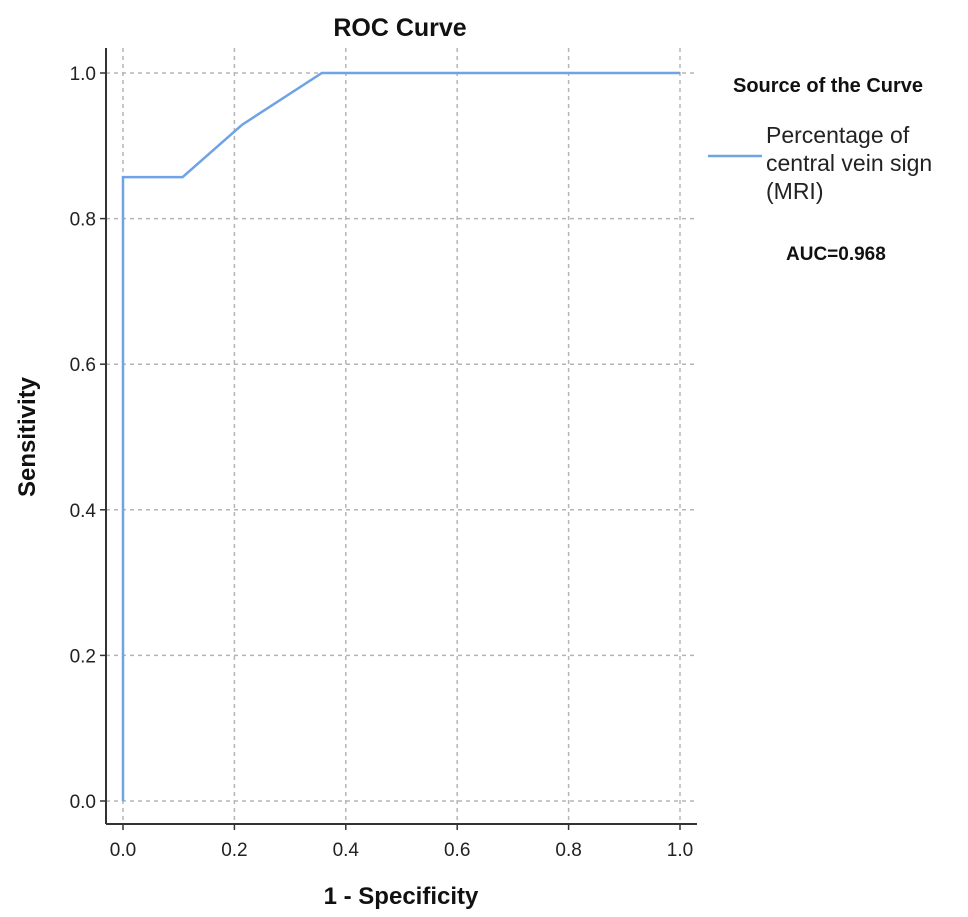  What do you see at coordinates (83, 74) in the screenshot?
I see `y-tick-label: 1.0` at bounding box center [83, 74].